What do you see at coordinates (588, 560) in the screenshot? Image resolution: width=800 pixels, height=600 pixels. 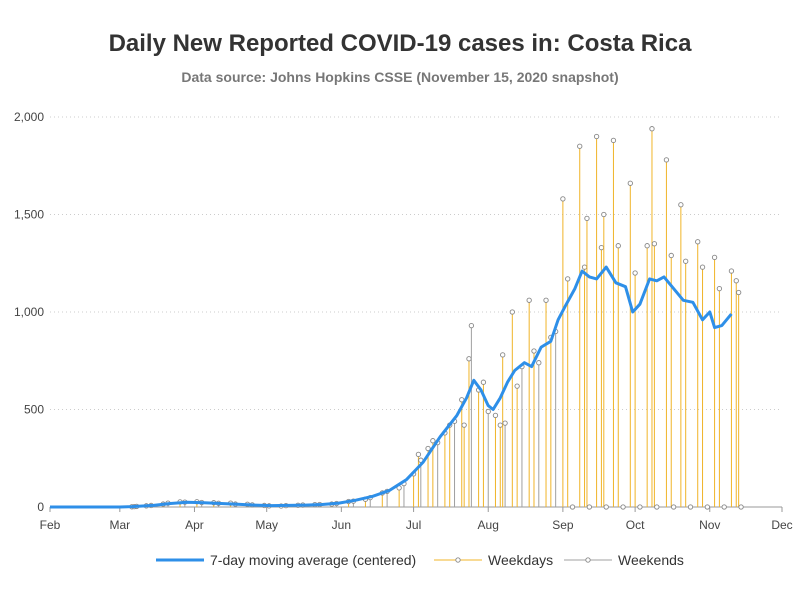 I see `legend-weekends-marker` at bounding box center [588, 560].